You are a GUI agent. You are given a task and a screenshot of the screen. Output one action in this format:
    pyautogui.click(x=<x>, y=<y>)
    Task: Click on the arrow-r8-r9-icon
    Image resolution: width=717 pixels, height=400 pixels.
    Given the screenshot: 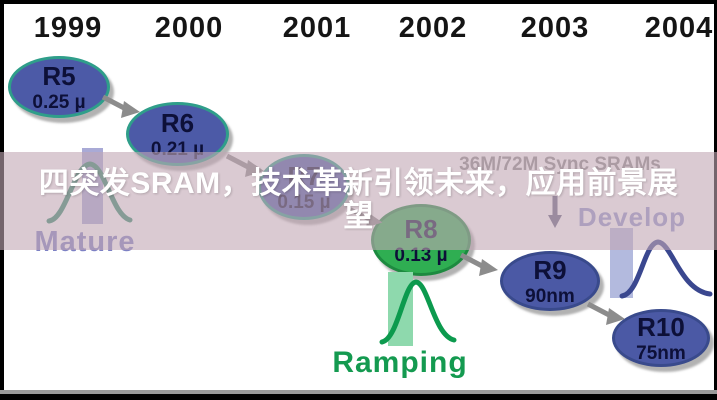 What is the action you would take?
    pyautogui.click(x=478, y=264)
    